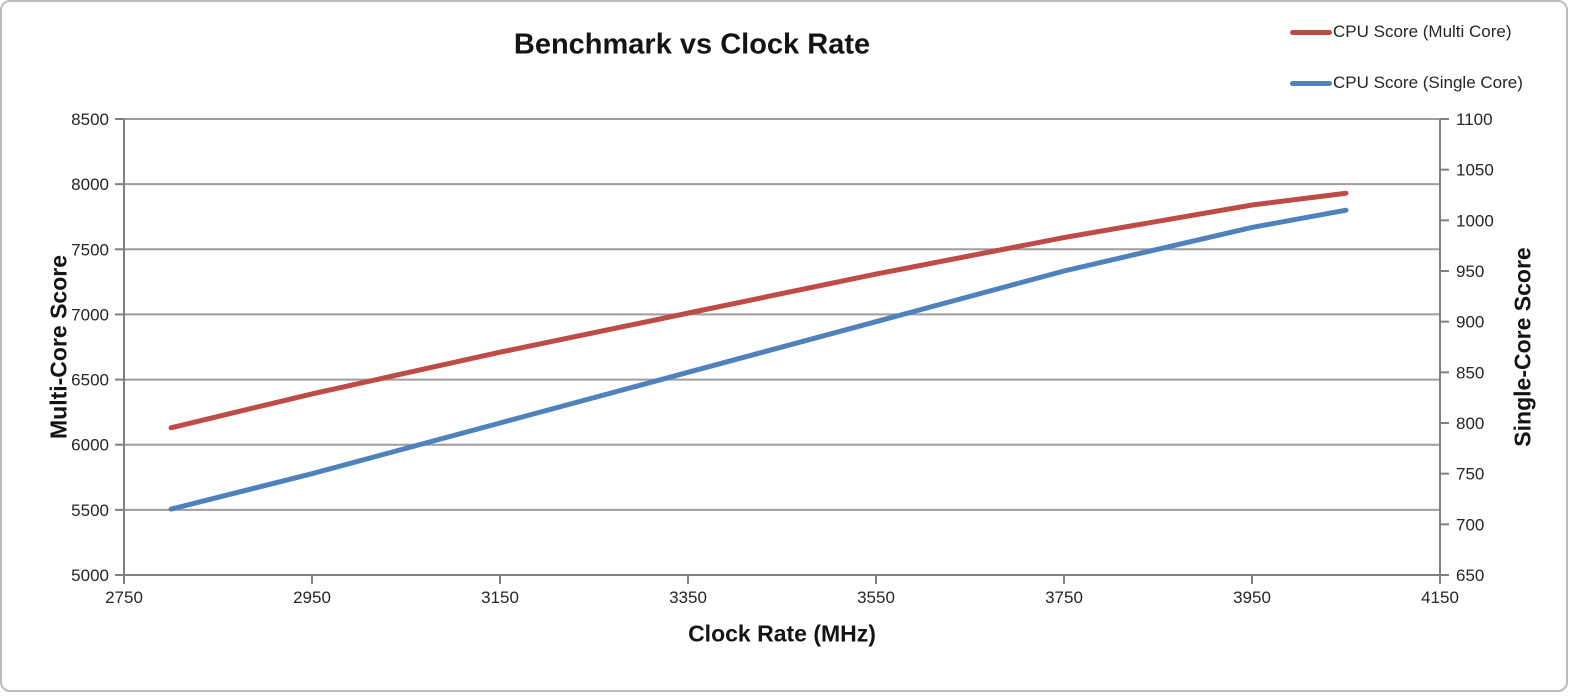 This screenshot has width=1572, height=696. I want to click on right-axis-tick-label: 950, so click(1470, 271).